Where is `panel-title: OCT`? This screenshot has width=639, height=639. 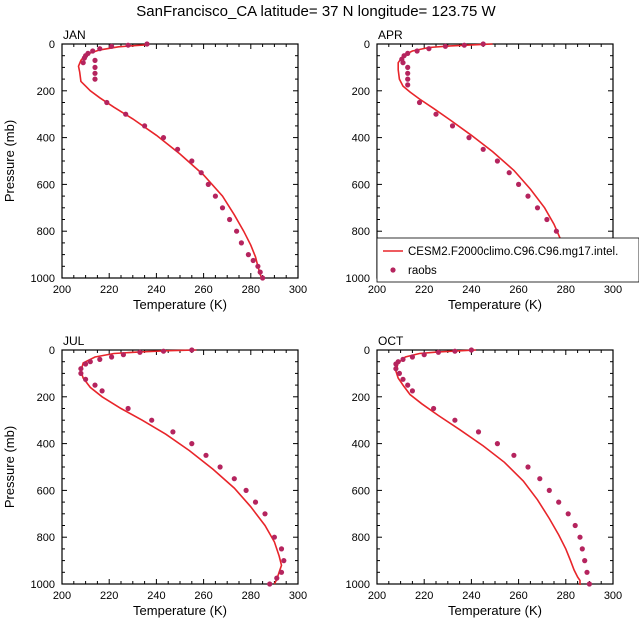 panel-title: OCT is located at coordinates (391, 341).